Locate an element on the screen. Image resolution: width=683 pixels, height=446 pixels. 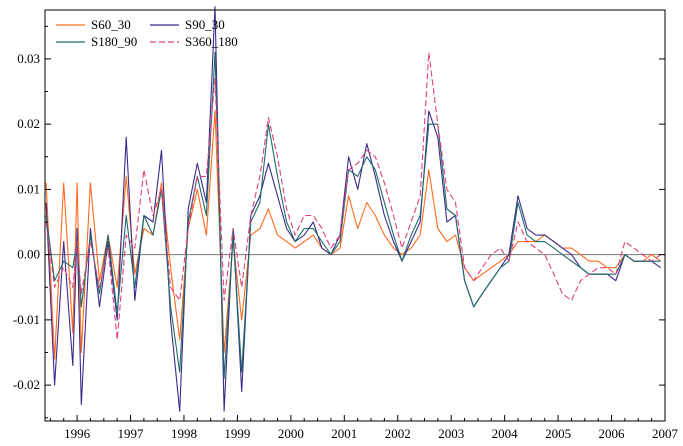
y-tick-label: -0.01 is located at coordinates (26, 319).